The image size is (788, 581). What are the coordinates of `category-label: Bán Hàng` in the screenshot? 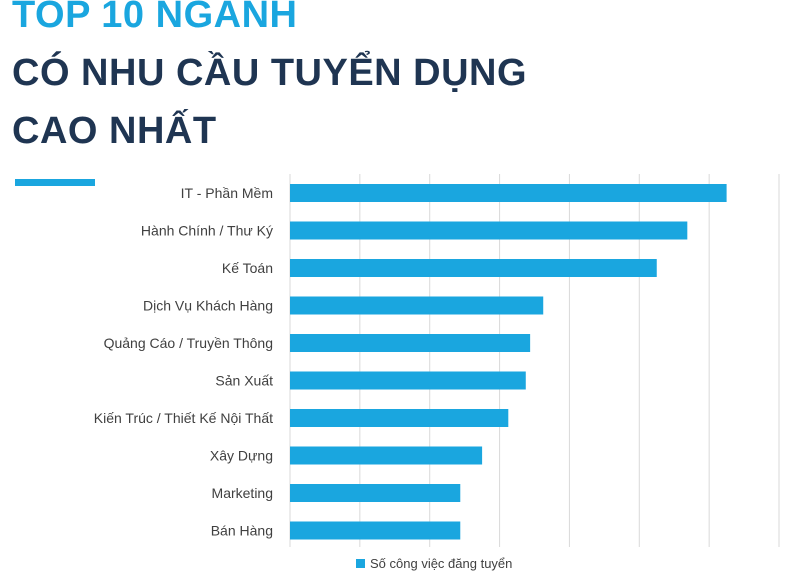 It's located at (242, 531).